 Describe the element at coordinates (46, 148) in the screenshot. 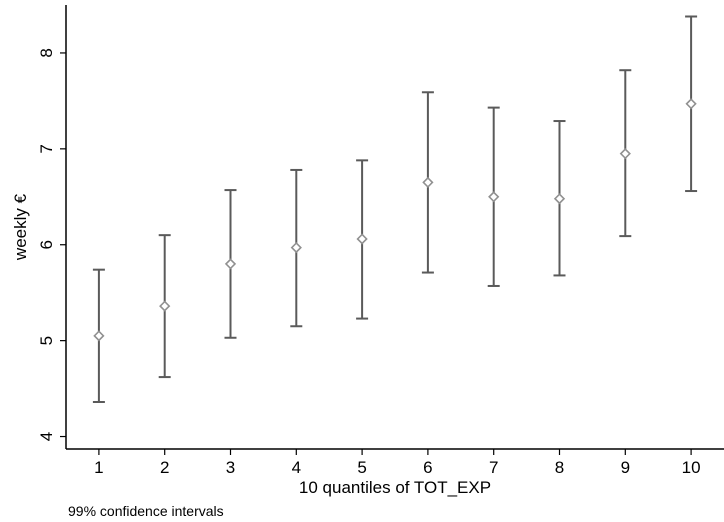

I see `y-tick-label: 7` at that location.